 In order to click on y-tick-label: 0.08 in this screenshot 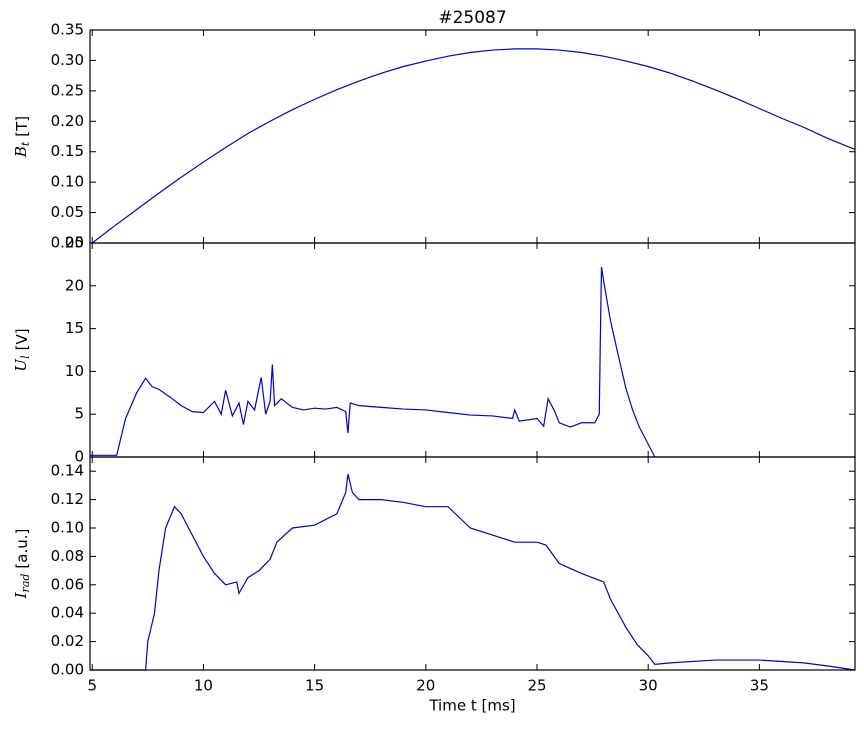, I will do `click(67, 556)`.